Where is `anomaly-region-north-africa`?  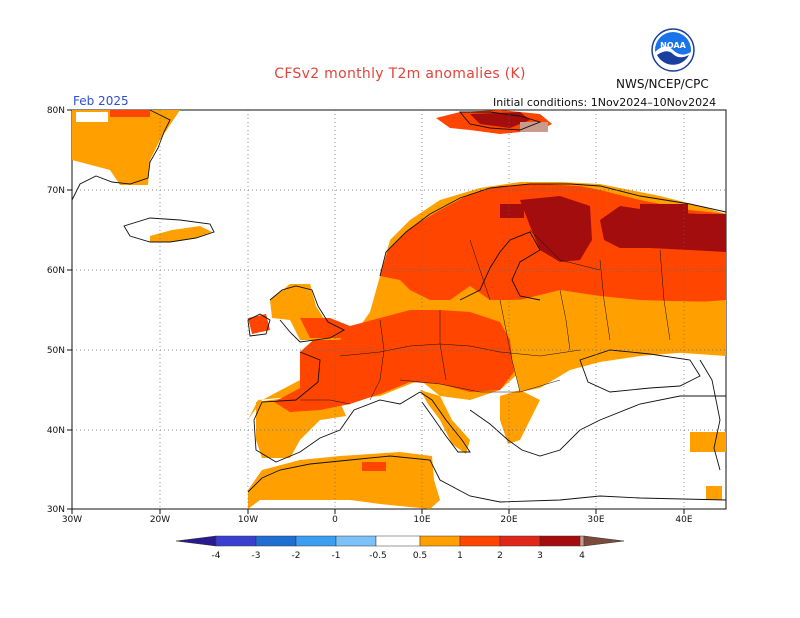
anomaly-region-north-africa is located at coordinates (344, 480).